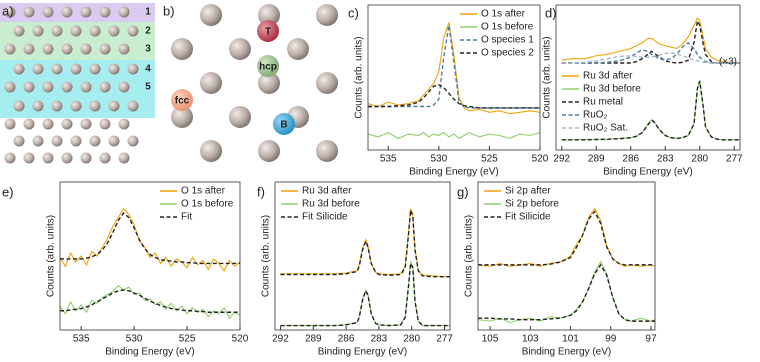 Image resolution: width=760 pixels, height=362 pixels. Describe the element at coordinates (148, 49) in the screenshot. I see `layer-label: 3` at that location.